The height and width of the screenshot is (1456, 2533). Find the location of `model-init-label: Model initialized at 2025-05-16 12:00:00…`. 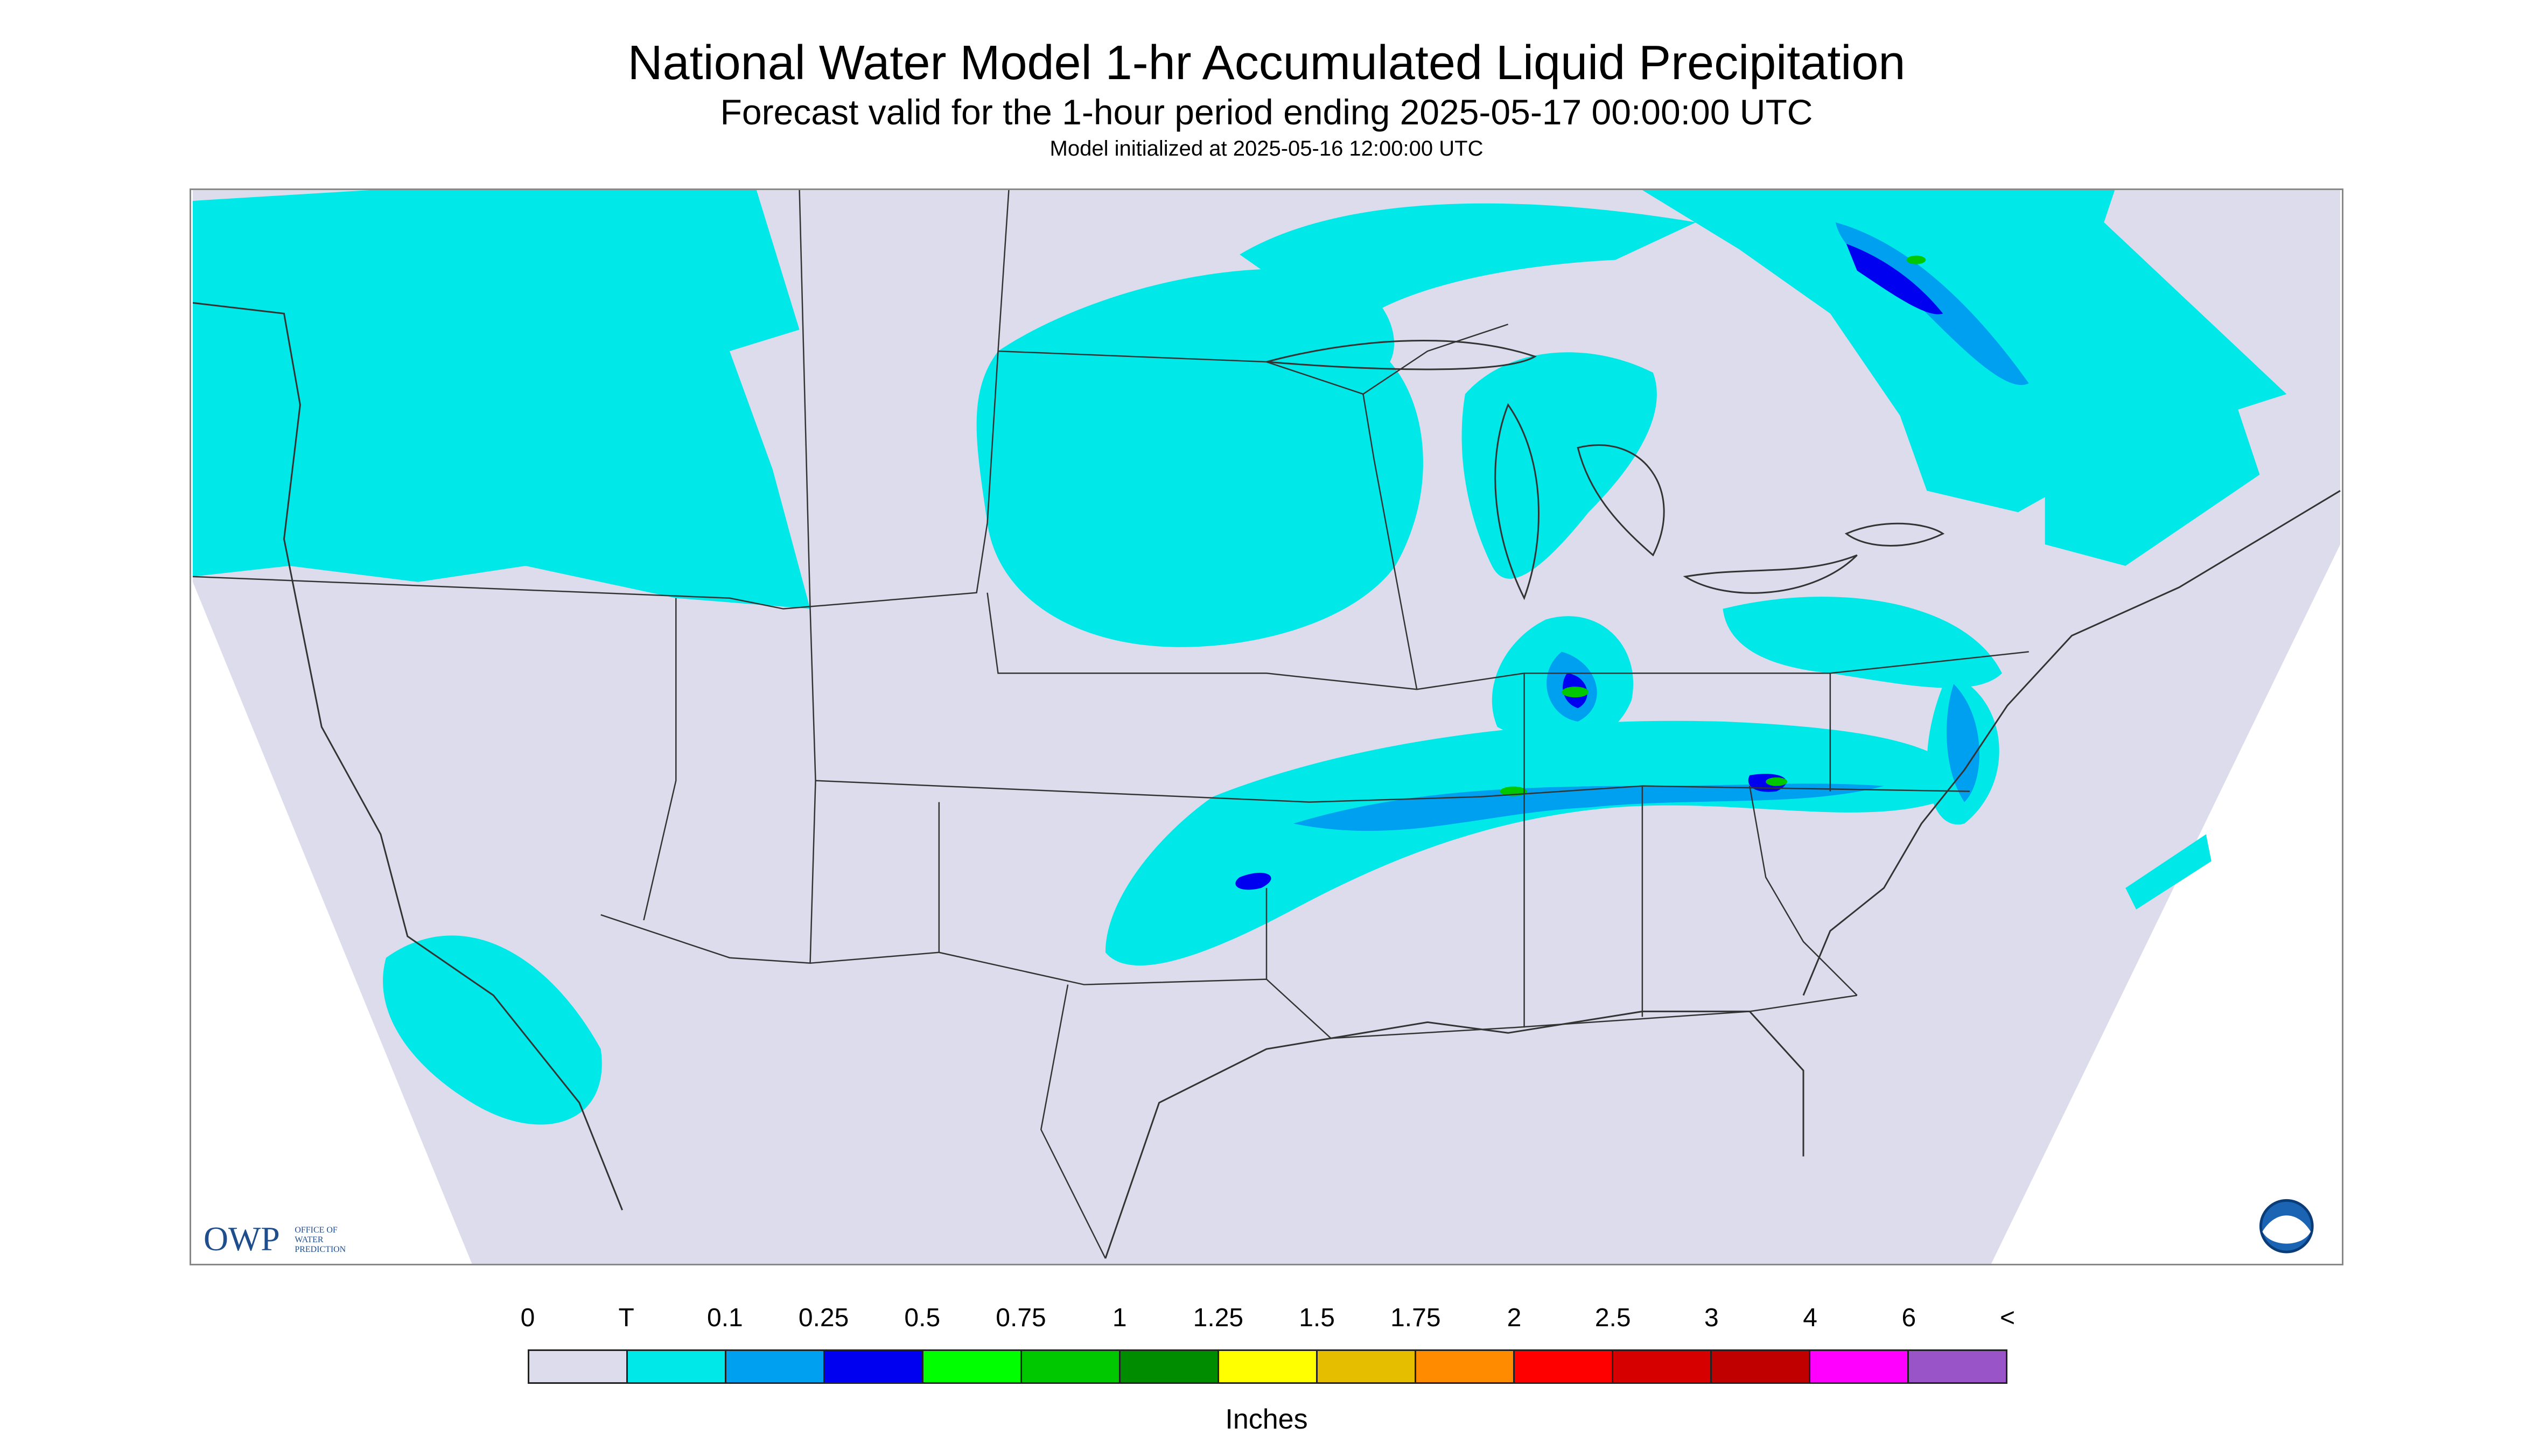

model-init-label: Model initialized at 2025-05-16 12:00:00… is located at coordinates (1266, 148).